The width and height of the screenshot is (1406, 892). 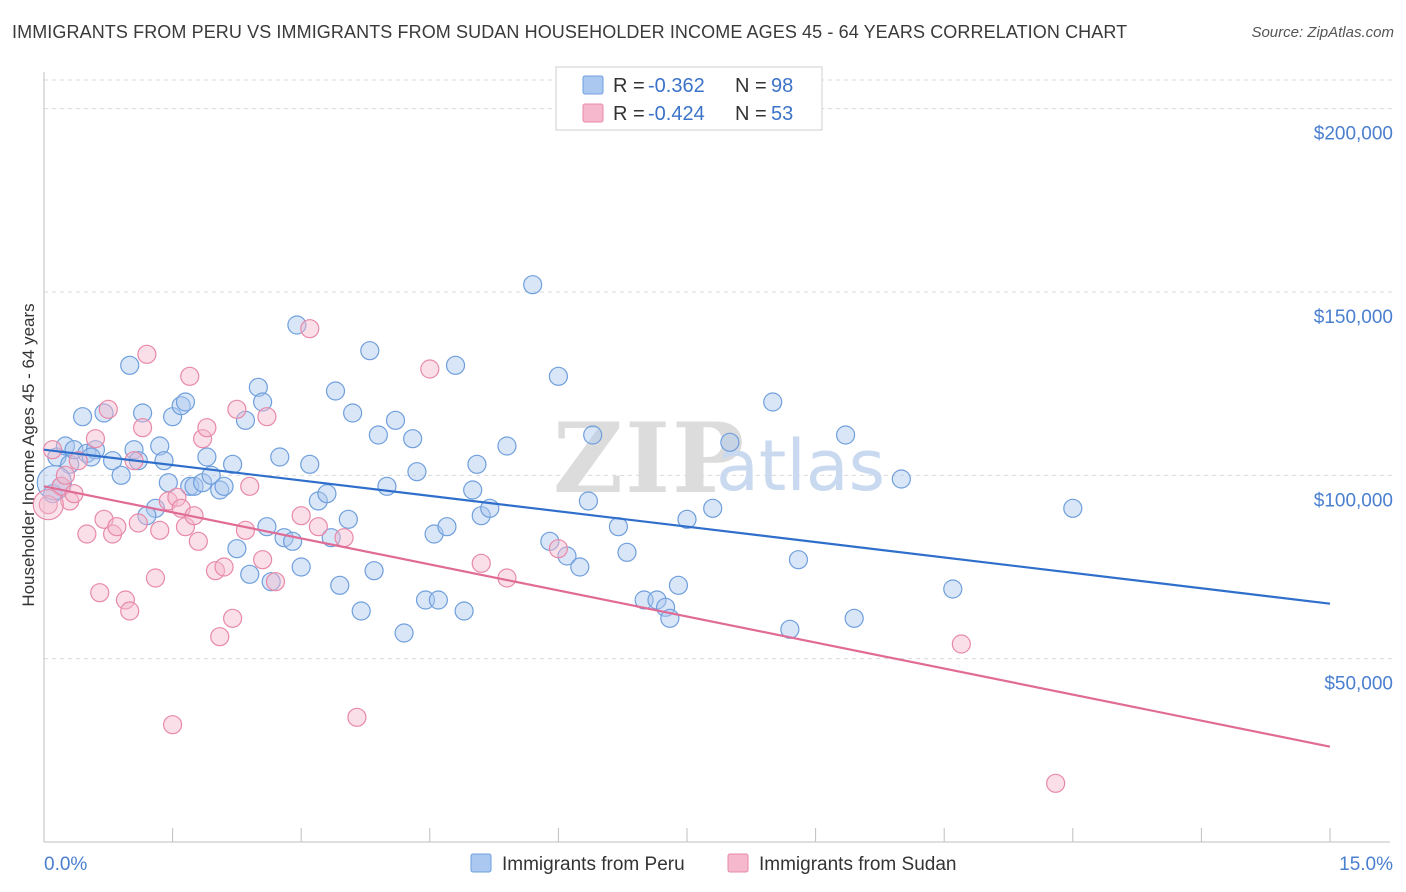 I want to click on legend-r-label-sudan: R =, so click(x=629, y=114).